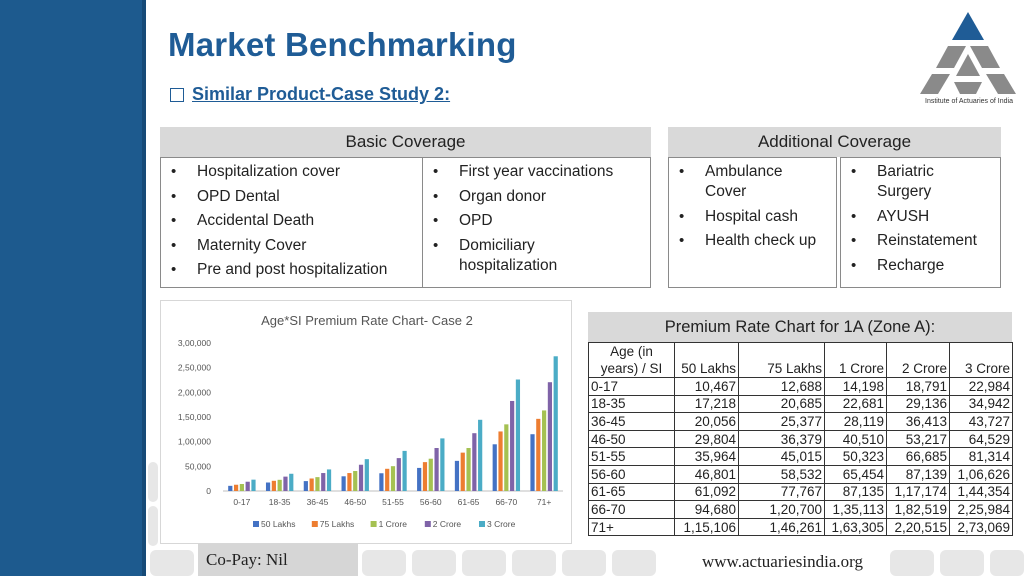 This screenshot has height=576, width=1024. I want to click on table-cell: 10,467, so click(706, 386).